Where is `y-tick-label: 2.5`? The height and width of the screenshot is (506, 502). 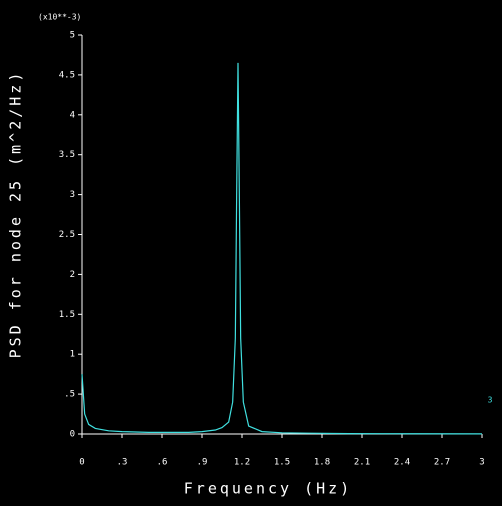
y-tick-label: 2.5 is located at coordinates (67, 235).